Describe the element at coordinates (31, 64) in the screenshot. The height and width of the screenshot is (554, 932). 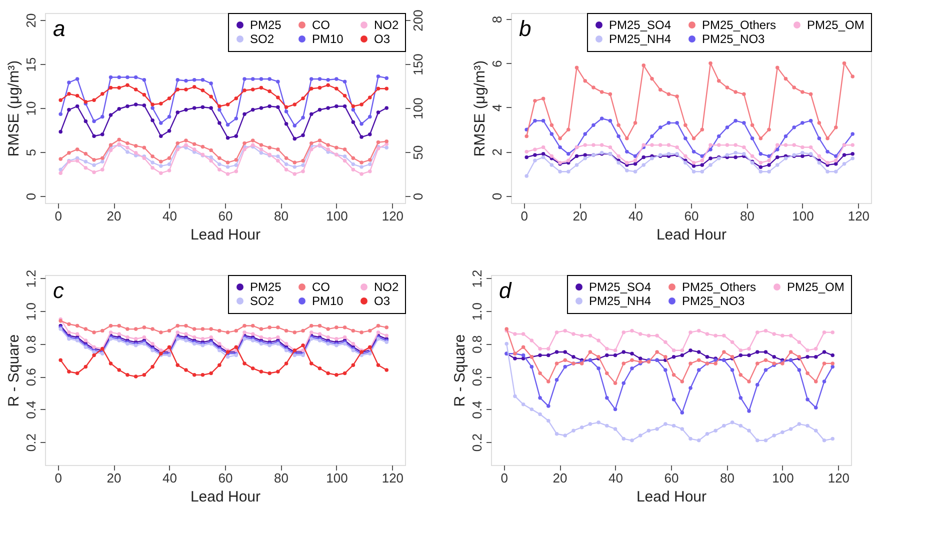
I see `y-tick-label: 15` at that location.